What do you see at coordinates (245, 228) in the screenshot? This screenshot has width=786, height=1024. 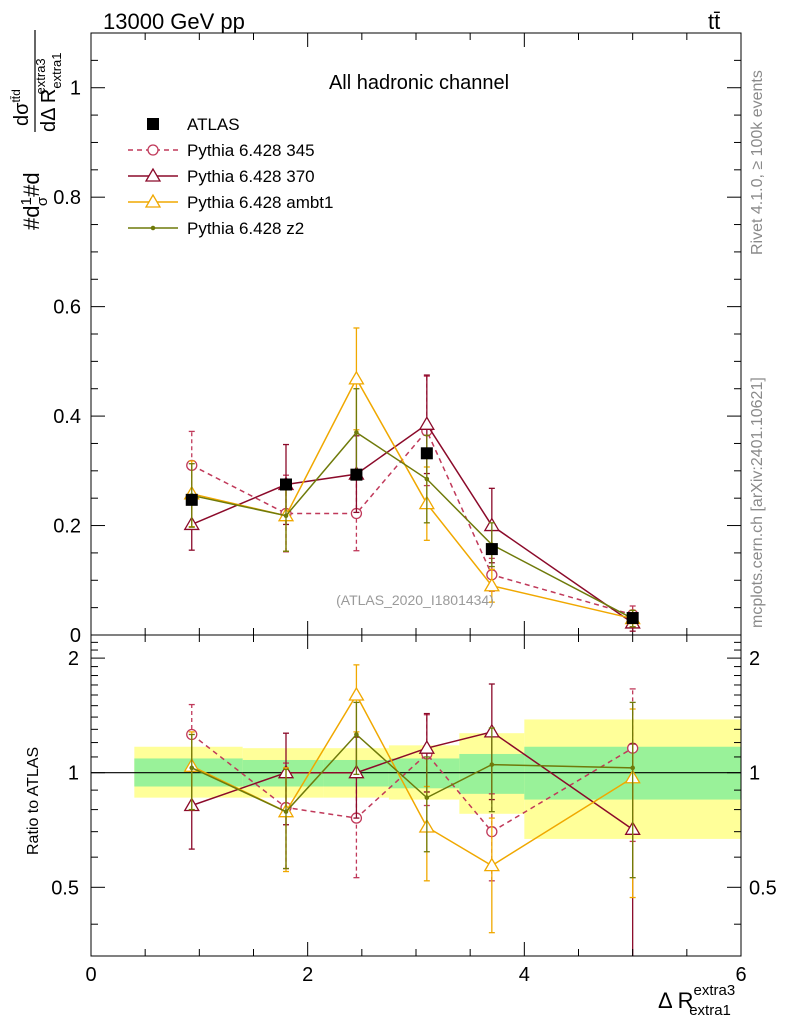 I see `legend-label: Pythia 6.428 z2` at bounding box center [245, 228].